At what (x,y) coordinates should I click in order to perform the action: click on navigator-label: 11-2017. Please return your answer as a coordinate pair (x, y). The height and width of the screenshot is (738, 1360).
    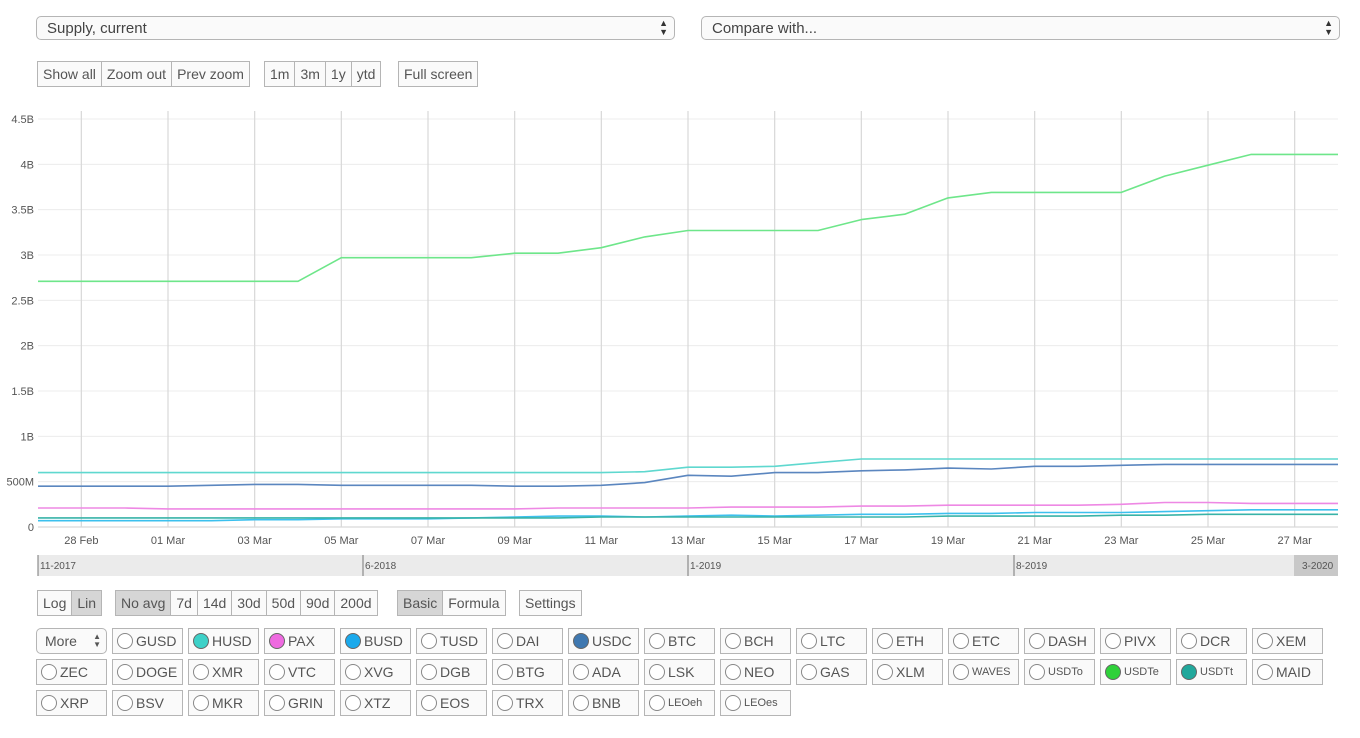
    Looking at the image, I should click on (58, 566).